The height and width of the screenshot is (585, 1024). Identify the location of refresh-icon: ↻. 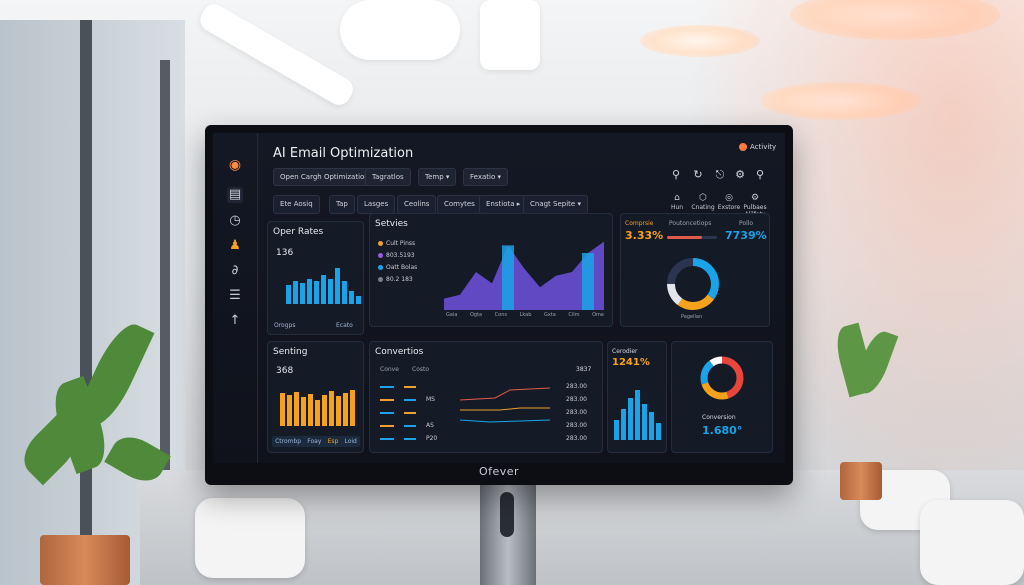
(698, 174).